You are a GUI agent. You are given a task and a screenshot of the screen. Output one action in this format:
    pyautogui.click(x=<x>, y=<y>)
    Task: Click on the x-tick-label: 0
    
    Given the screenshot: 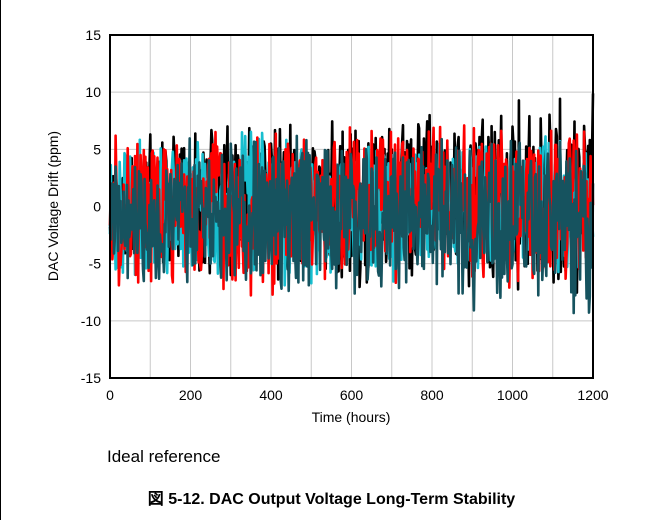 What is the action you would take?
    pyautogui.click(x=110, y=395)
    